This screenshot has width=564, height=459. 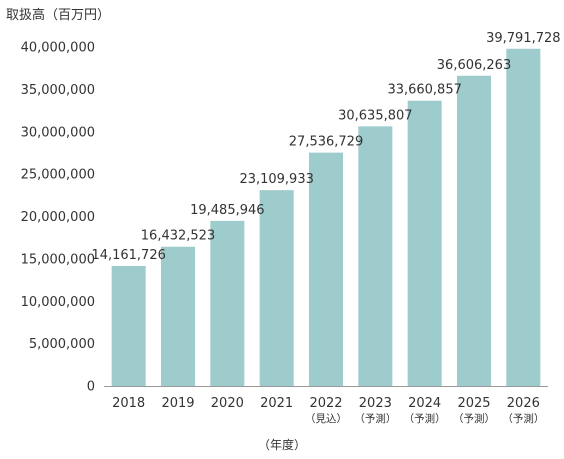 I want to click on y-tick-label: 5,000,000, so click(x=62, y=344).